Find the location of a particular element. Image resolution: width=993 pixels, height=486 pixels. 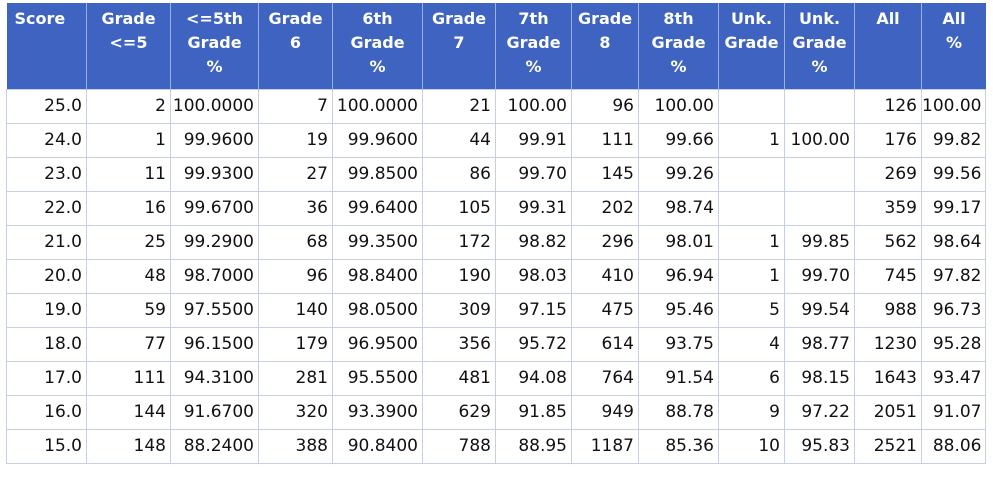

cell-grade-le5-pct: 97.5500 is located at coordinates (214, 310).